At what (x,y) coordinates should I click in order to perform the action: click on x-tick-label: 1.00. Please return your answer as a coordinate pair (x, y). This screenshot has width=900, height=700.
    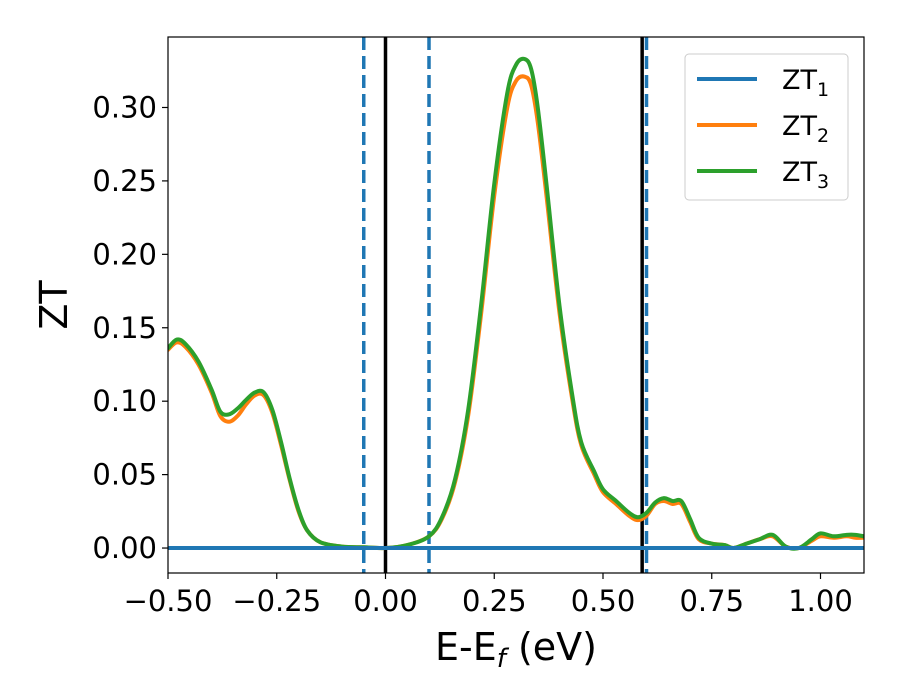
    Looking at the image, I should click on (820, 601).